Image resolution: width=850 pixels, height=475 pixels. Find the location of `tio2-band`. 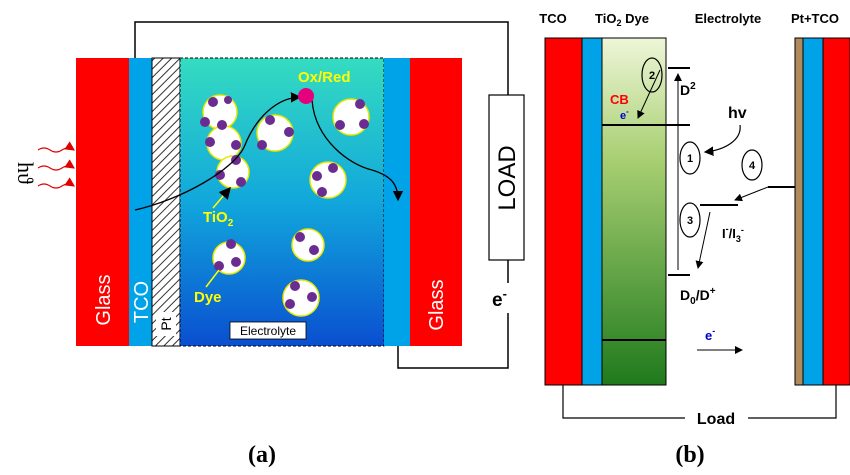

tio2-band is located at coordinates (634, 211).